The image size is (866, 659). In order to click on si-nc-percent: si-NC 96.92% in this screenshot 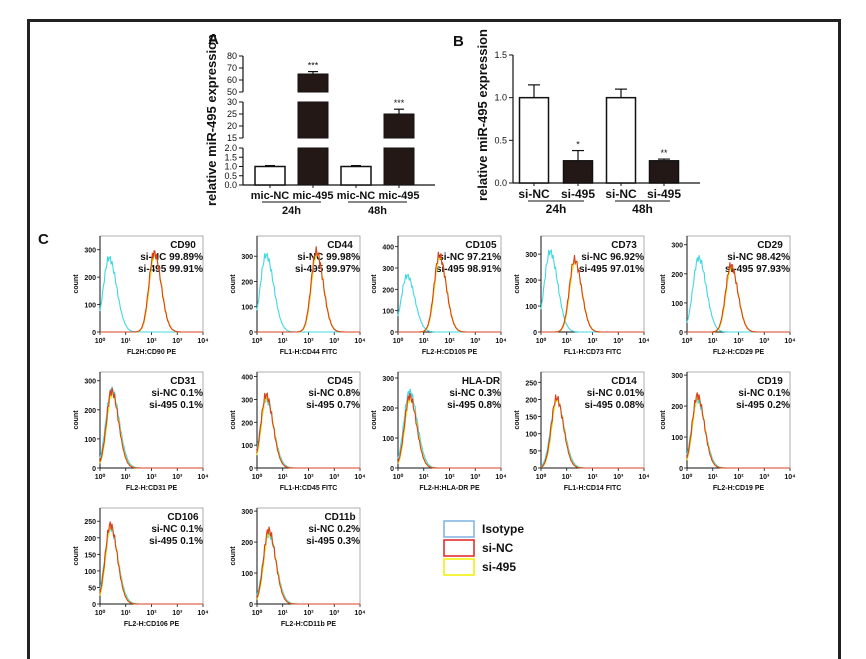, I will do `click(612, 257)`.